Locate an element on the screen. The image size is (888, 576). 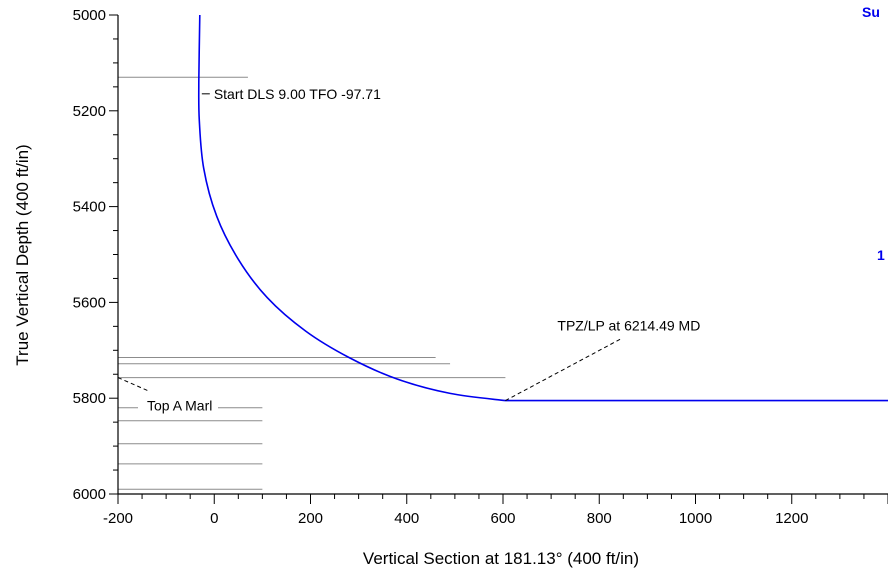
annotation-tpz-lp: TPZ/LP at 6214.49 MD is located at coordinates (628, 326).